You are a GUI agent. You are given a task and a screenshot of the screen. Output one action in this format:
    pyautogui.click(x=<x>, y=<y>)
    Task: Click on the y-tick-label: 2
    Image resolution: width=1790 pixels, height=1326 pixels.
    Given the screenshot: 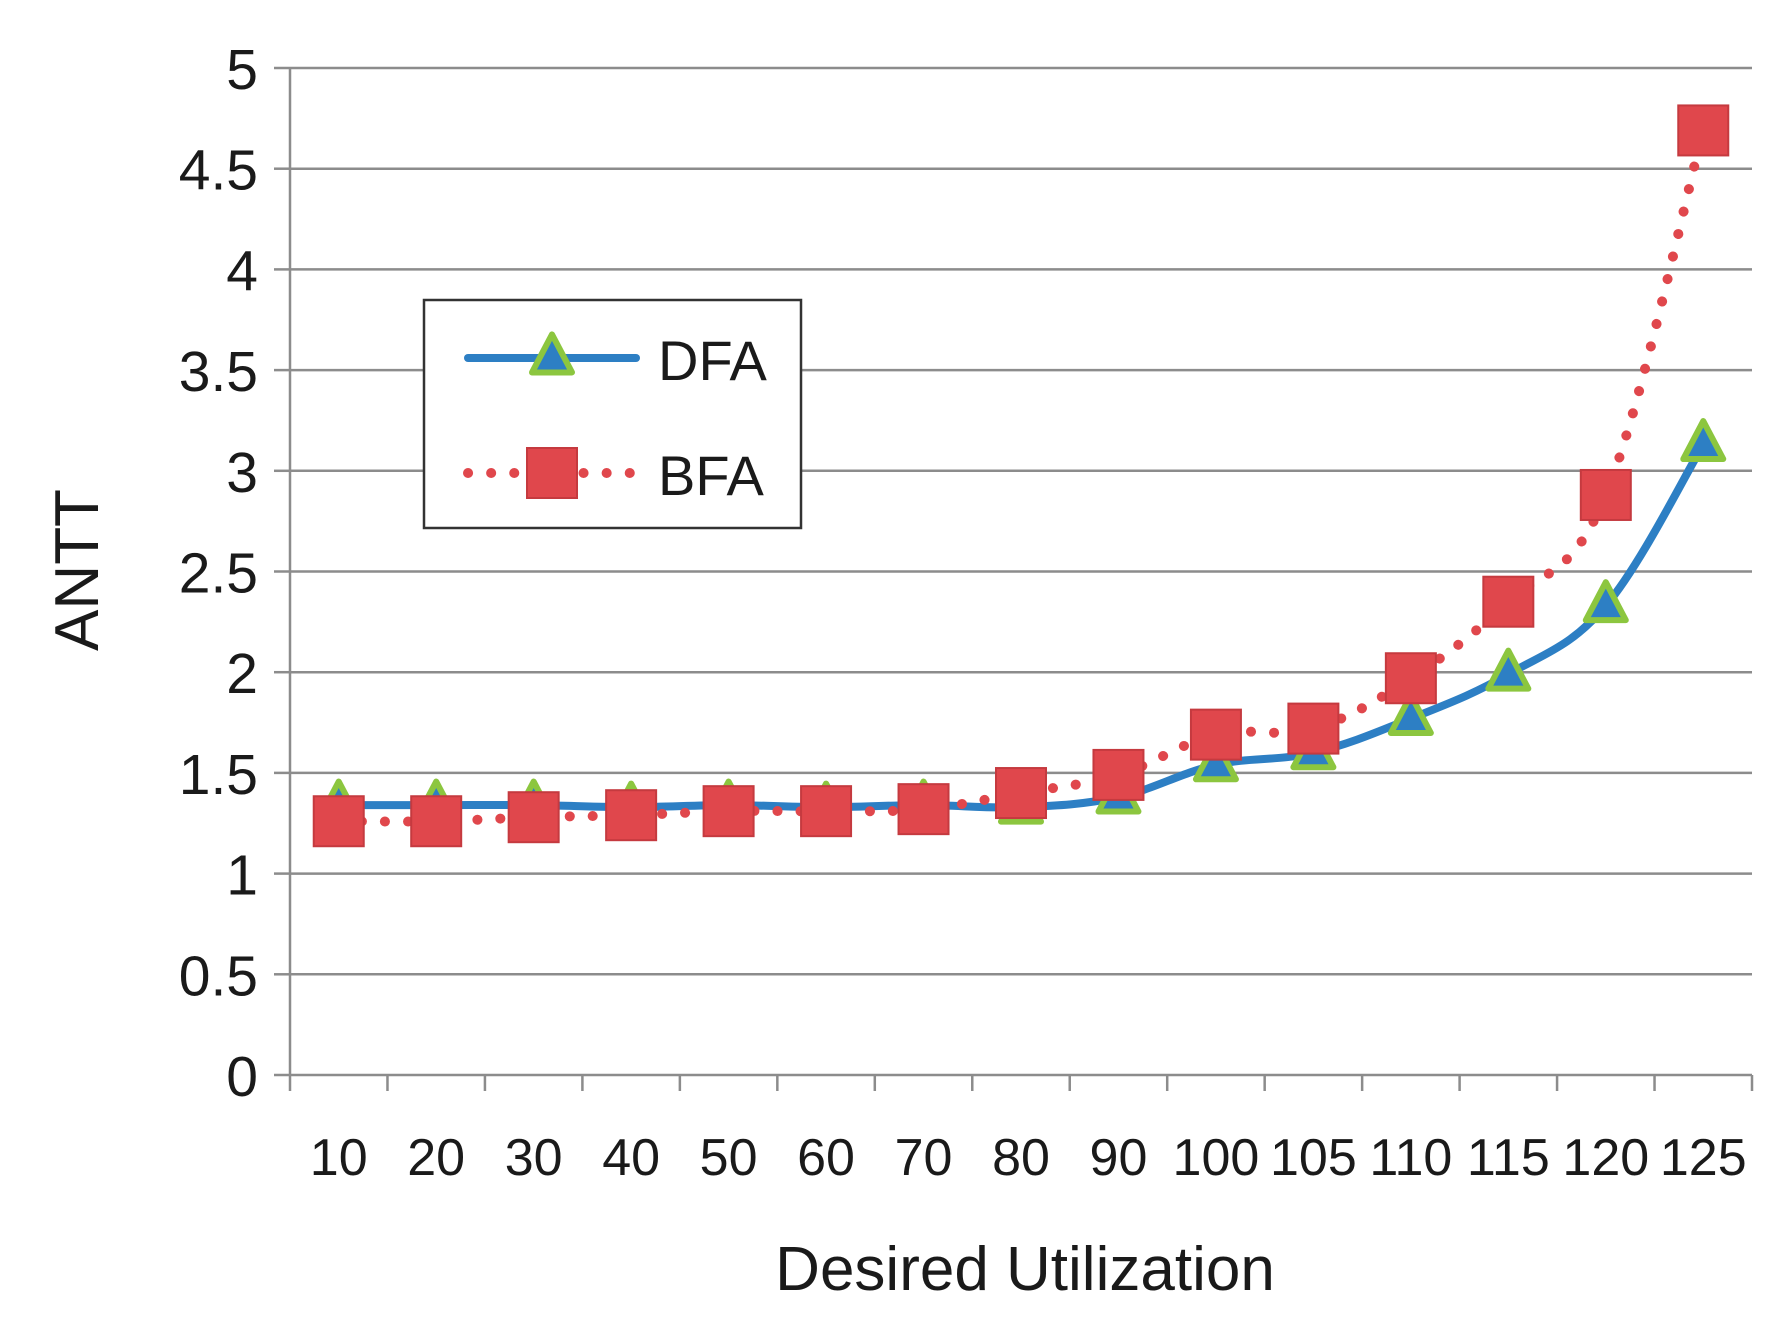 What is the action you would take?
    pyautogui.click(x=242, y=674)
    